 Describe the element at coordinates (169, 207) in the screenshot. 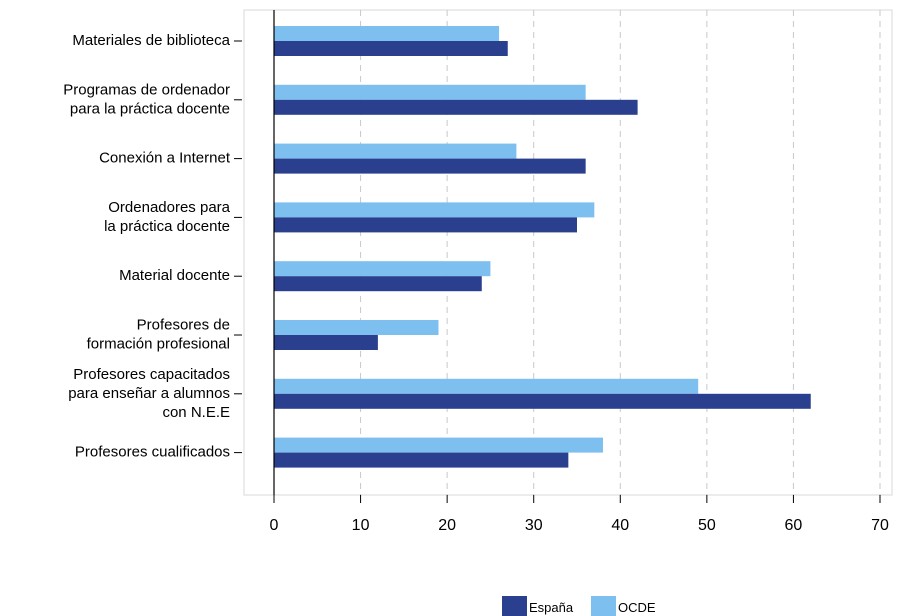

I see `category-label: Ordenadores para` at that location.